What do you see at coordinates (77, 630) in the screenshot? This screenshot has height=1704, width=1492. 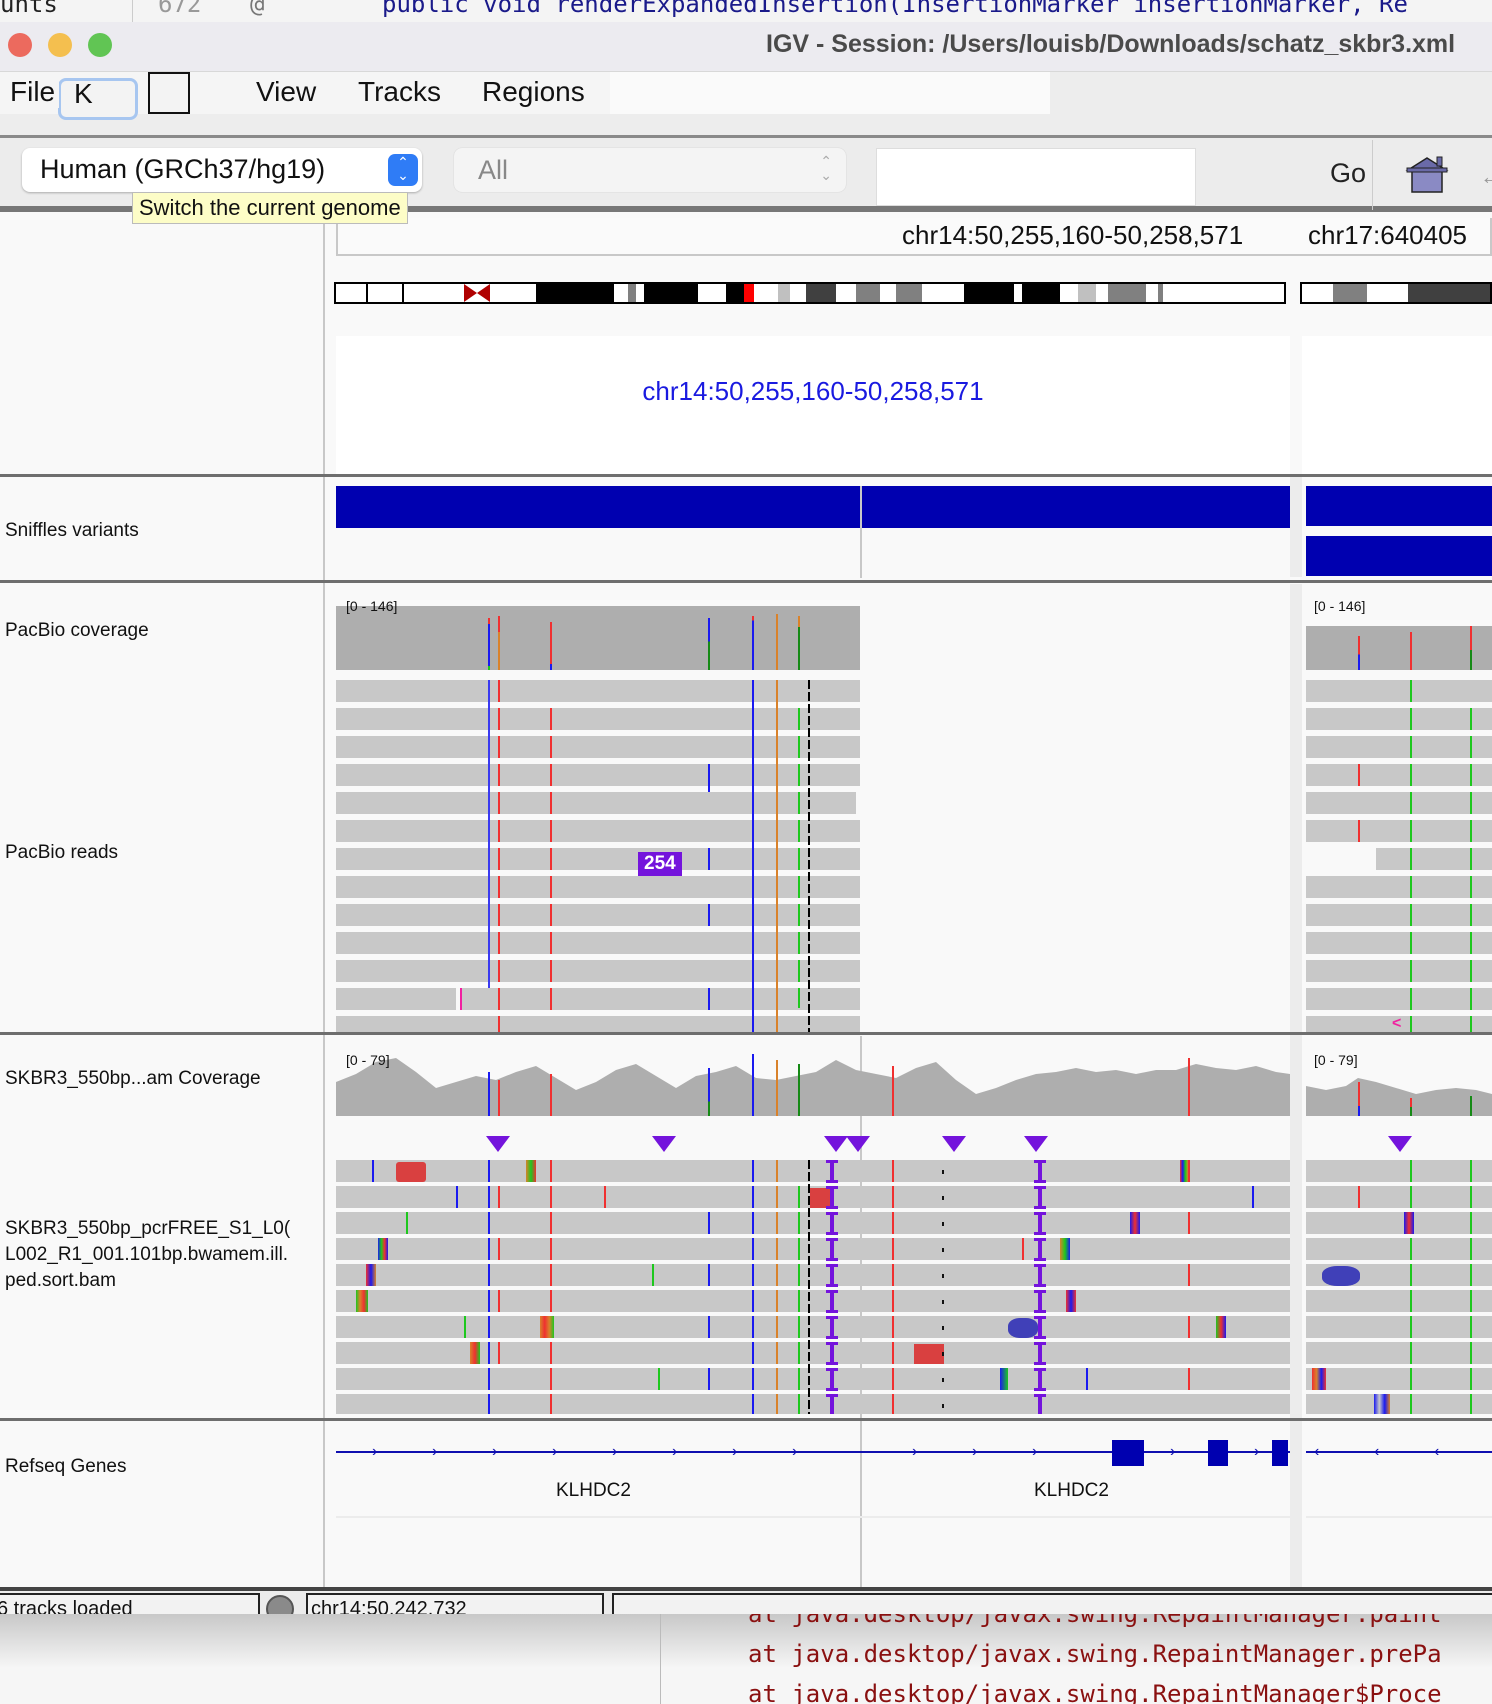 I see `track-name-pacbio-coverage: PacBio coverage` at bounding box center [77, 630].